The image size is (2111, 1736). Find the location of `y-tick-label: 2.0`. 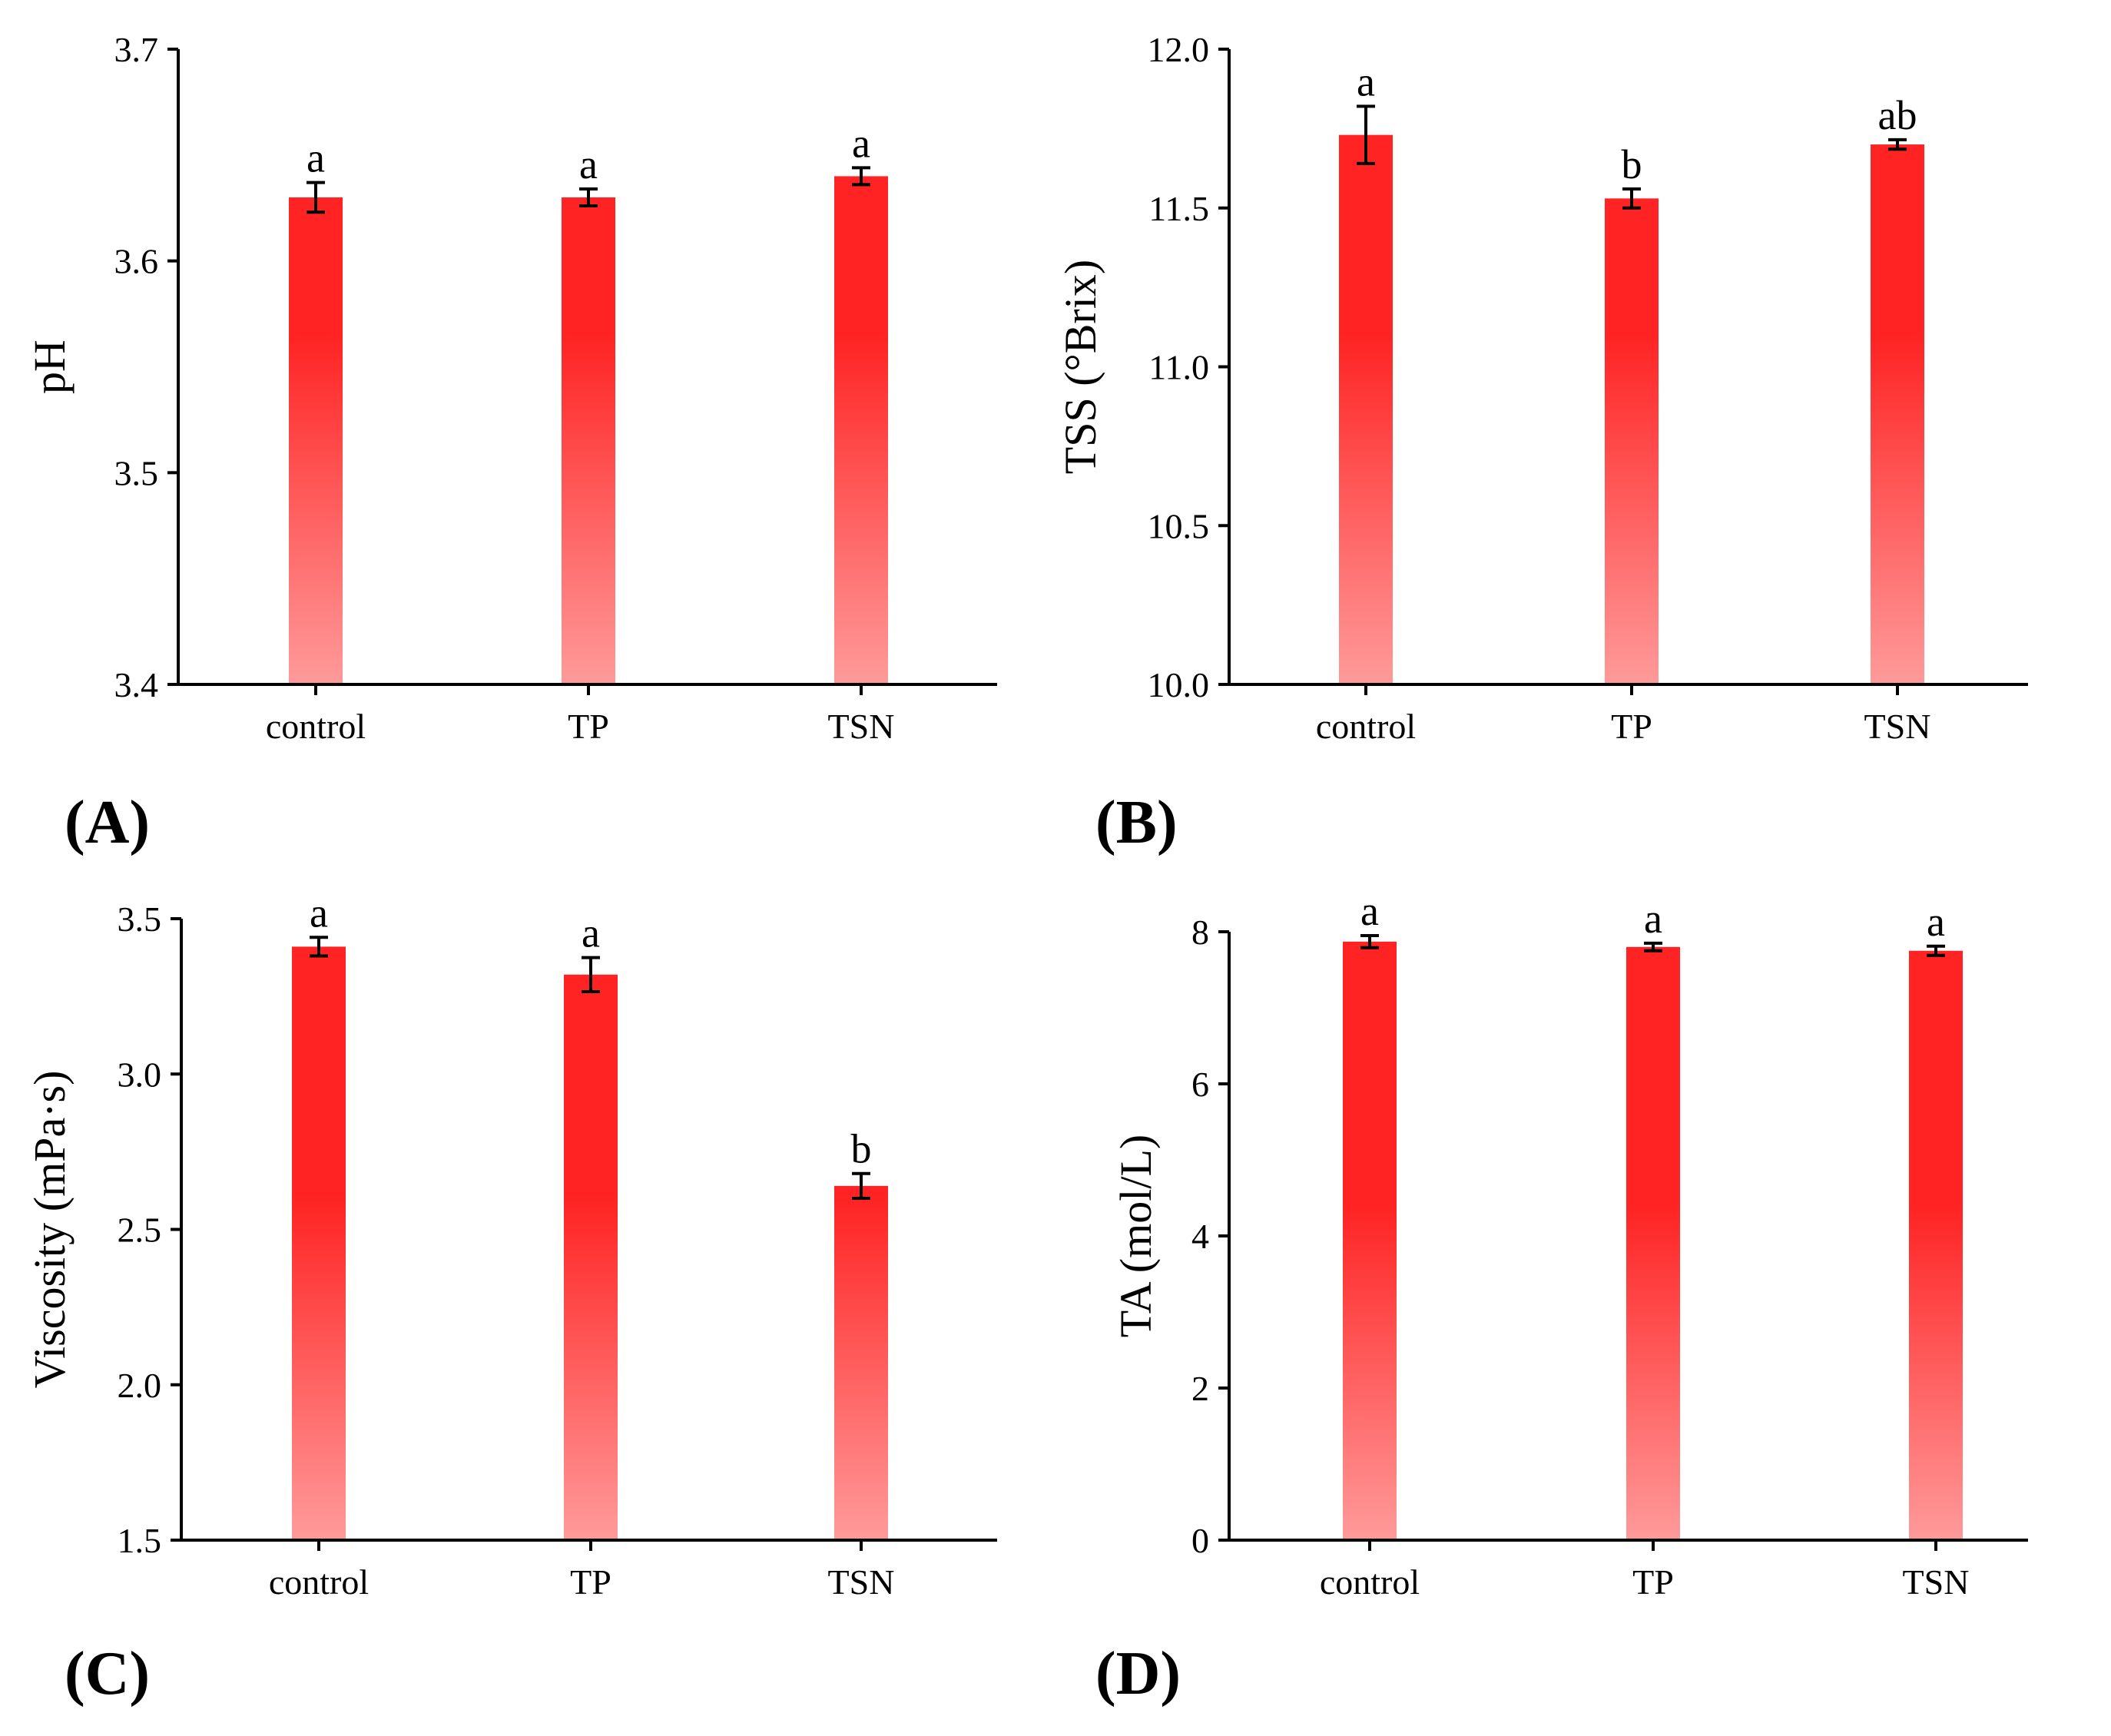

y-tick-label: 2.0 is located at coordinates (140, 1386).